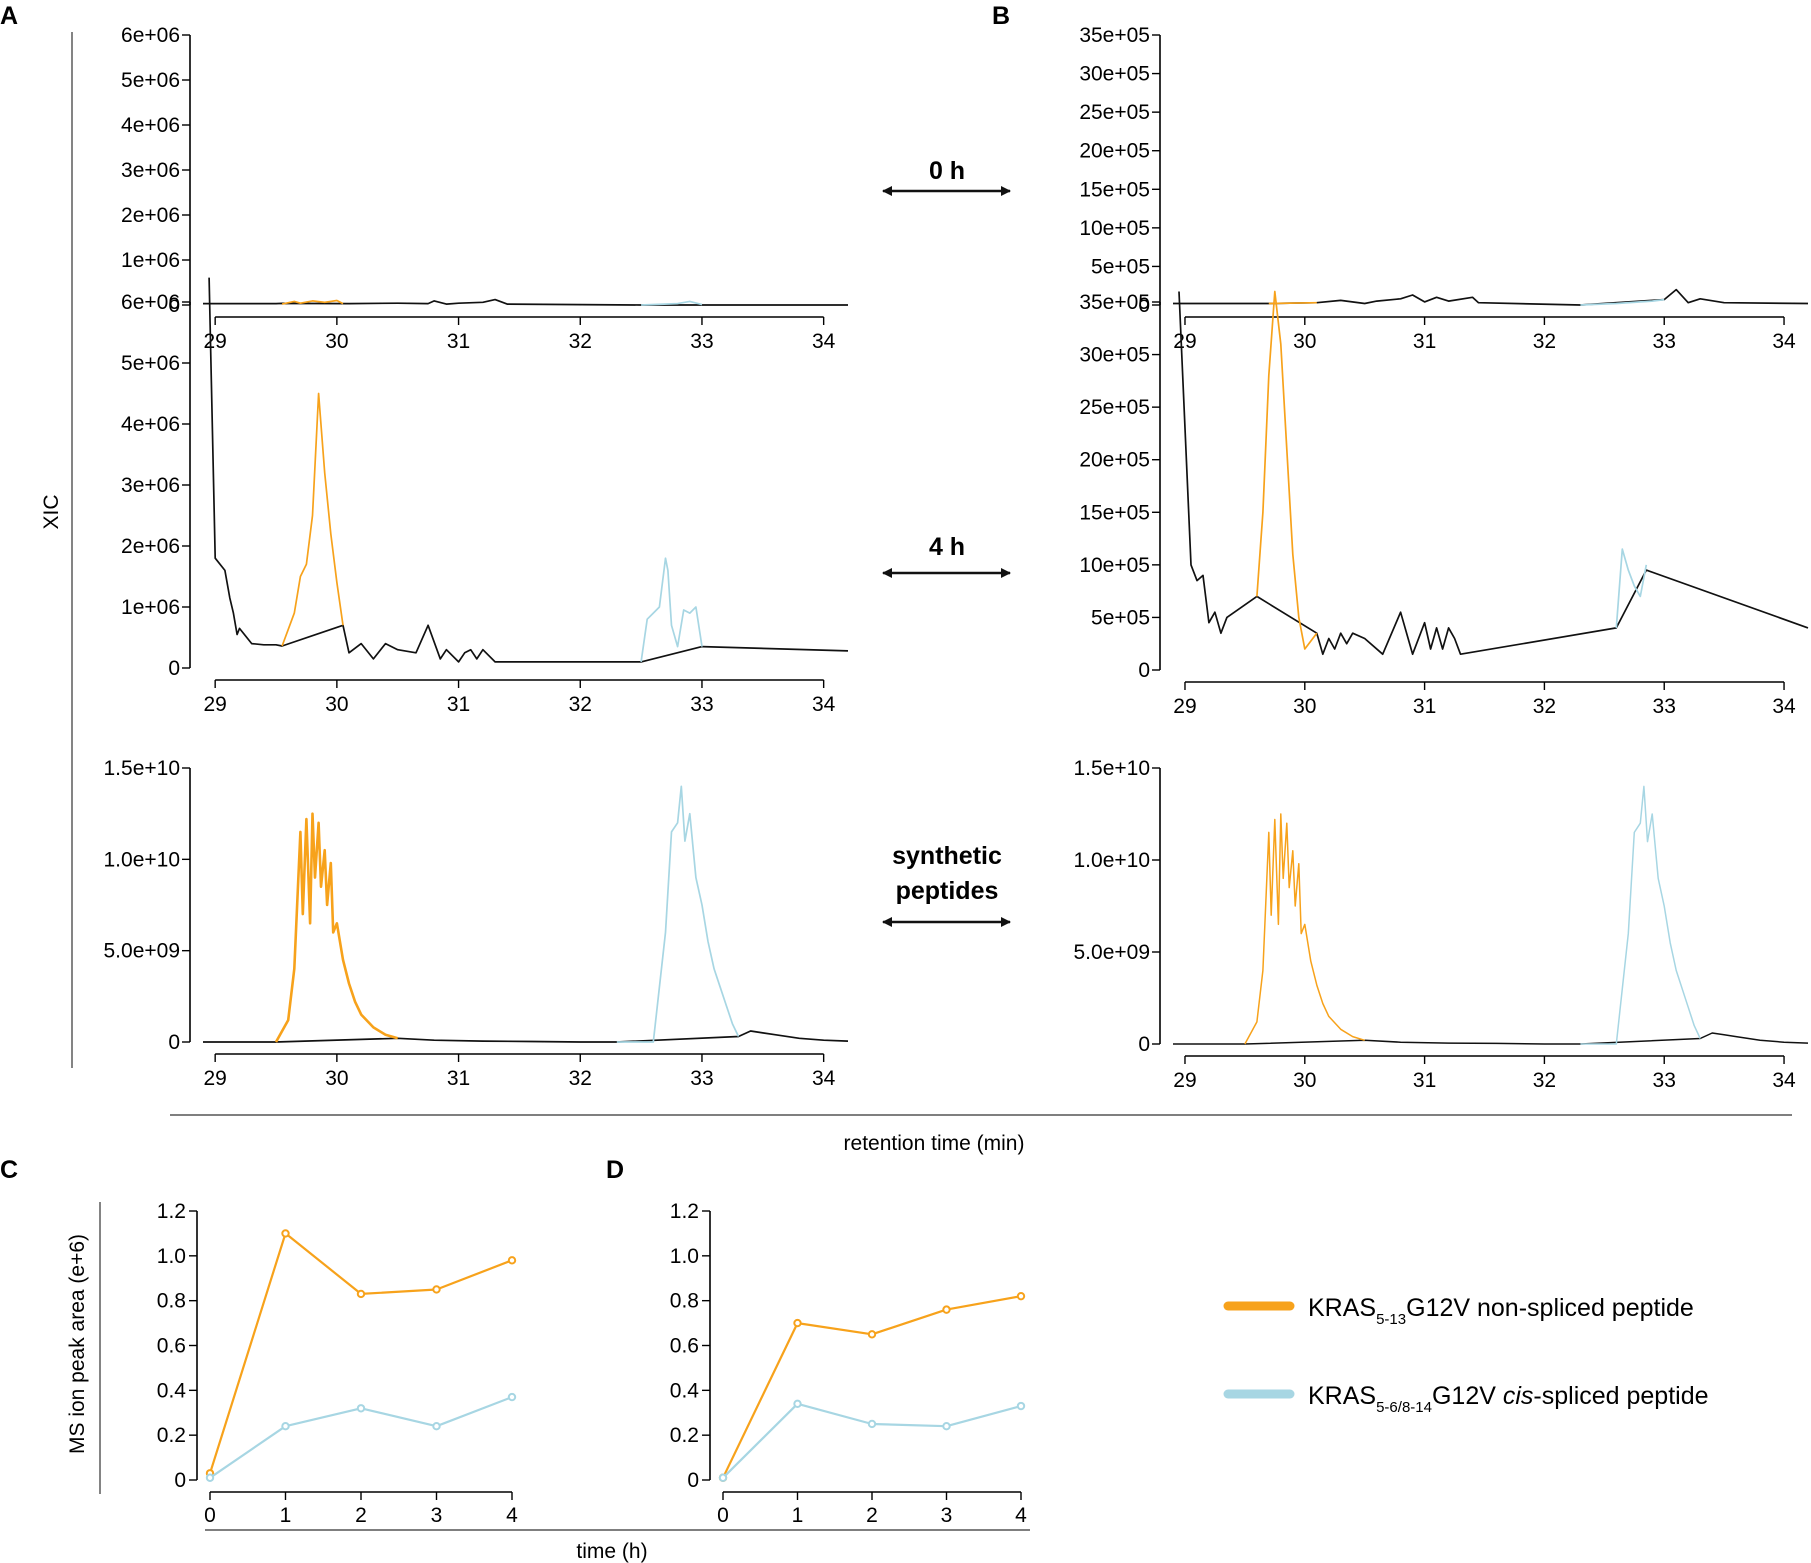 This screenshot has height=1563, width=1811. Describe the element at coordinates (671, 610) in the screenshot. I see `a1-series-blue` at that location.